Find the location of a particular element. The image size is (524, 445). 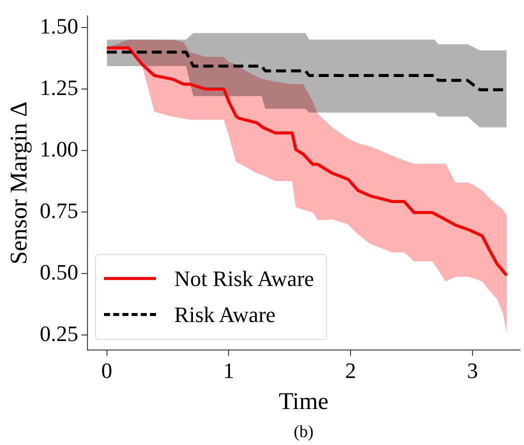

y-tick-label: 1.50 is located at coordinates (59, 25).